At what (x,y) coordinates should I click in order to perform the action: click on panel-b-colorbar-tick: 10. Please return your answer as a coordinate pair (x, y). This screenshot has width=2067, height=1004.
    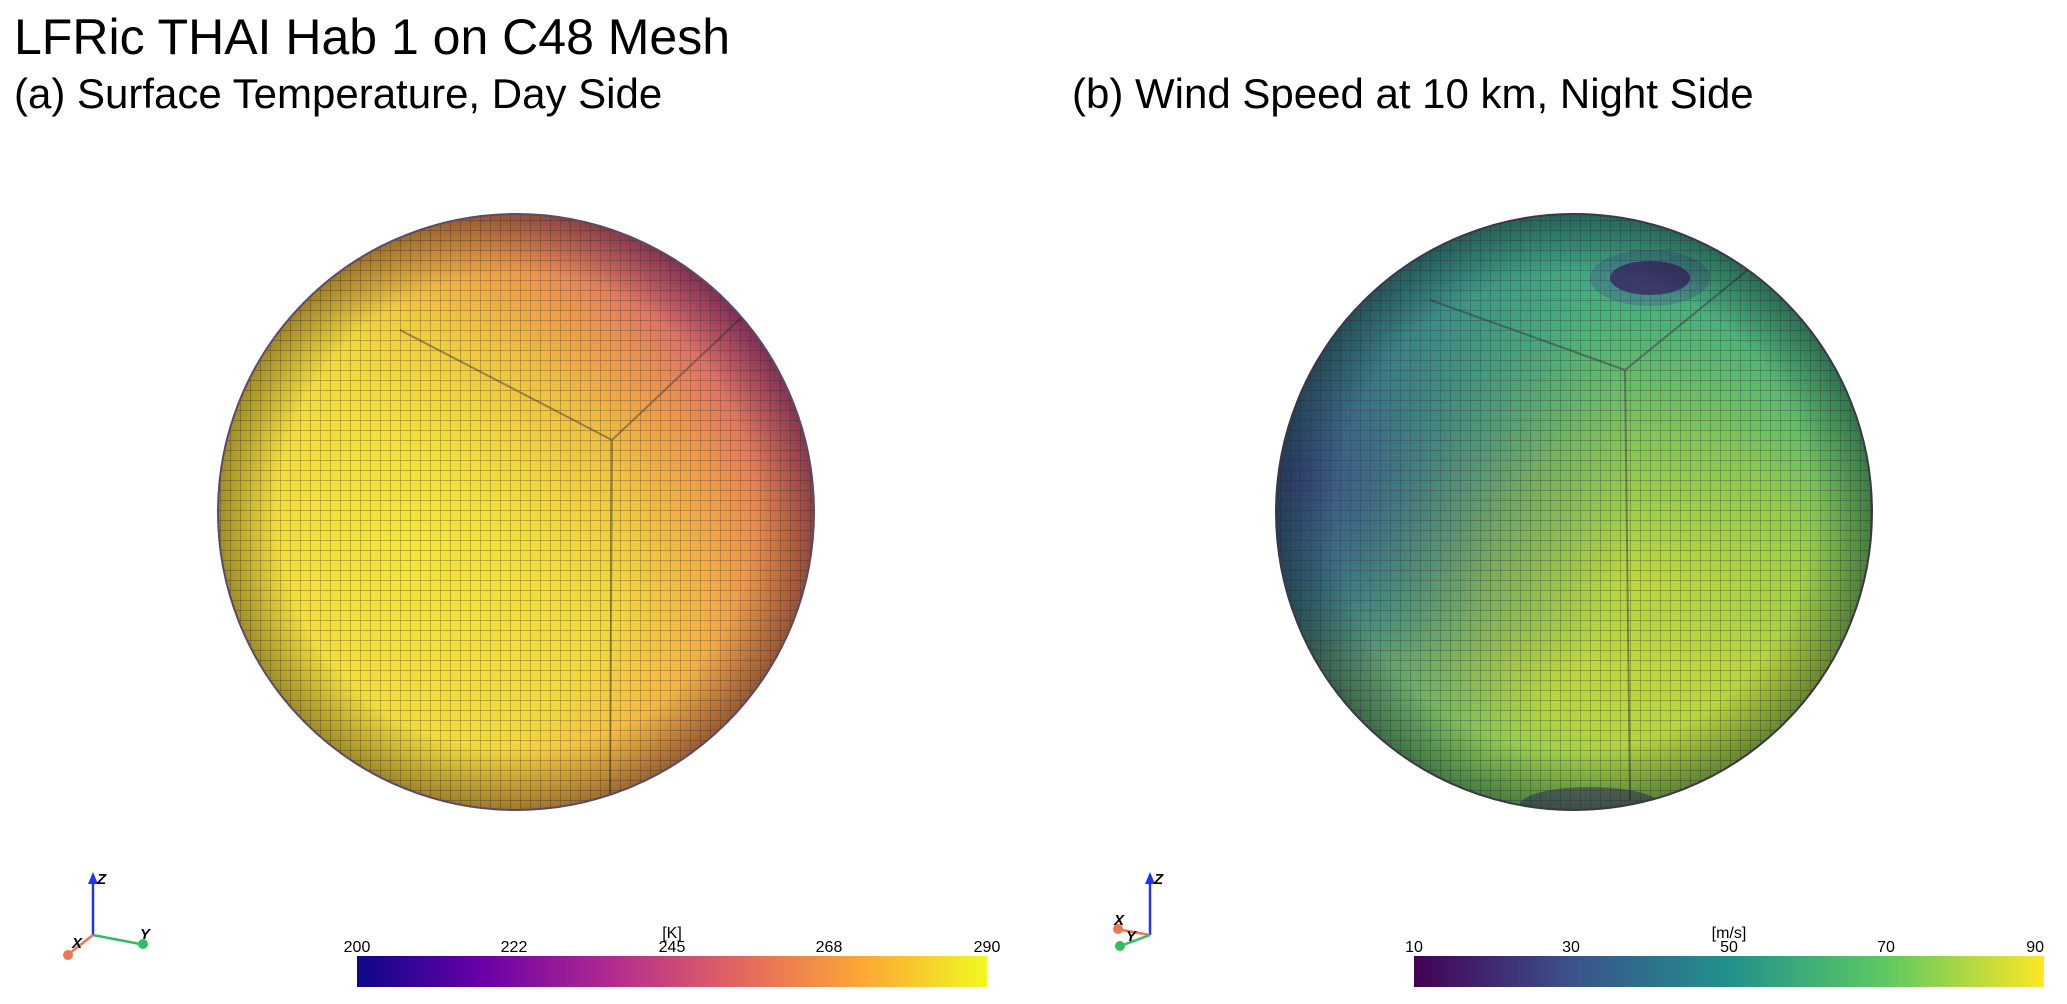
    Looking at the image, I should click on (1414, 947).